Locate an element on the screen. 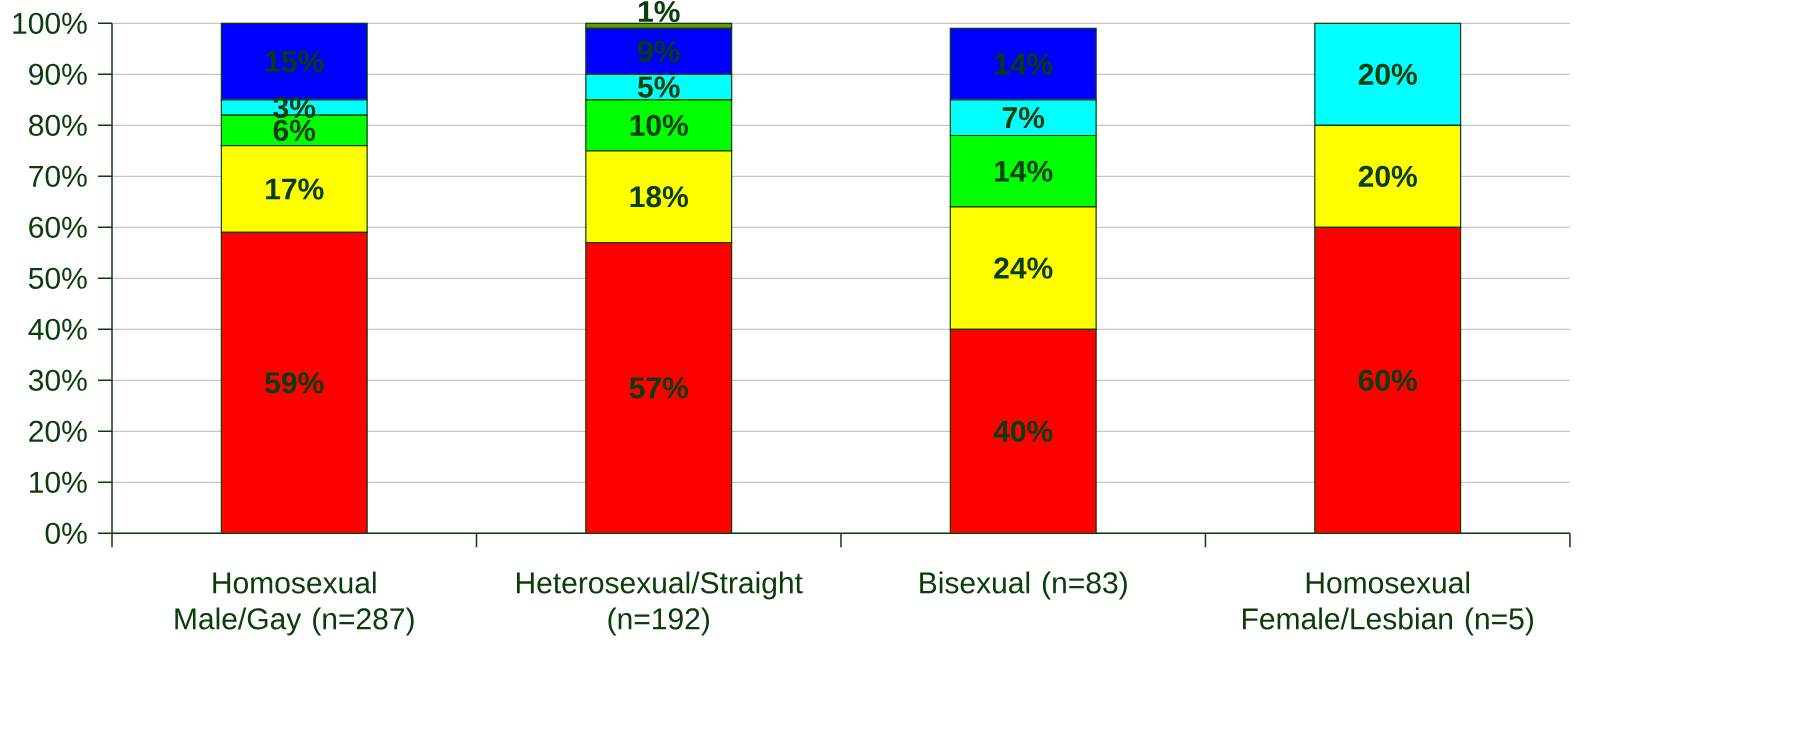  y-tick-label: 10% is located at coordinates (58, 482).